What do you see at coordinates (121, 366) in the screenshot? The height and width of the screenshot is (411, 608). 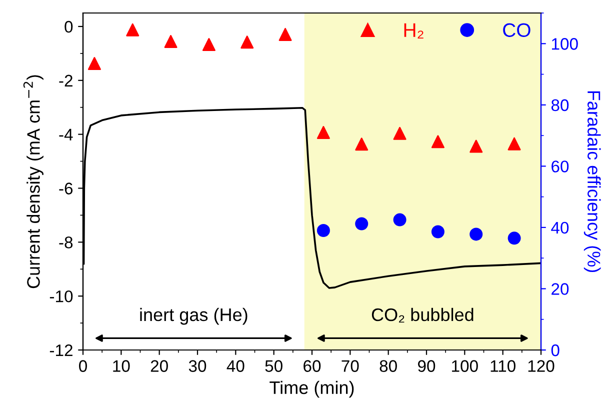 I see `x-tick-label: 10` at bounding box center [121, 366].